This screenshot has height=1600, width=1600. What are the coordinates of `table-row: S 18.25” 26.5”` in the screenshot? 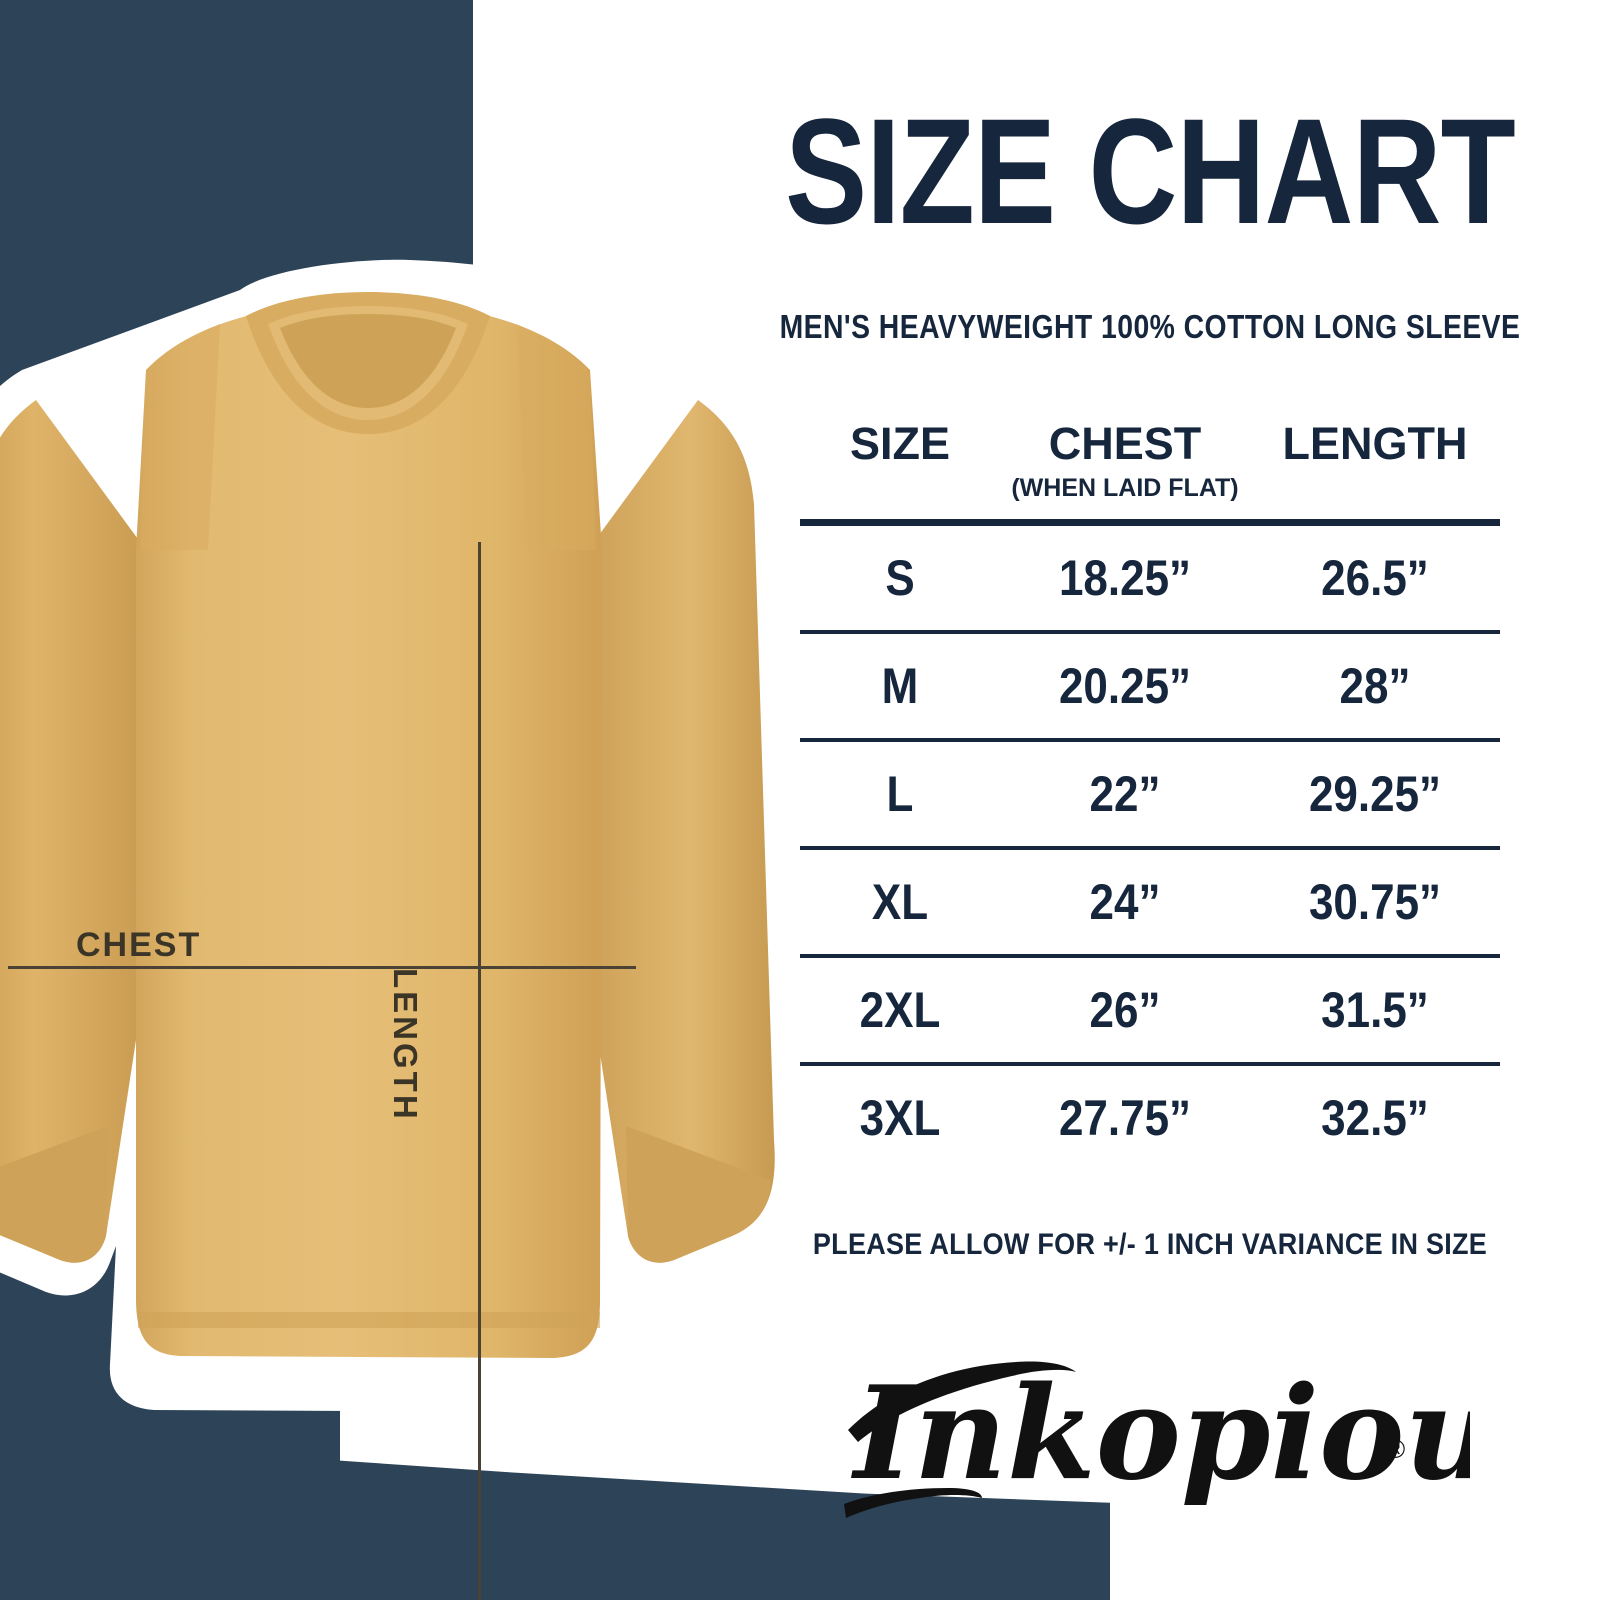 It's located at (1150, 578).